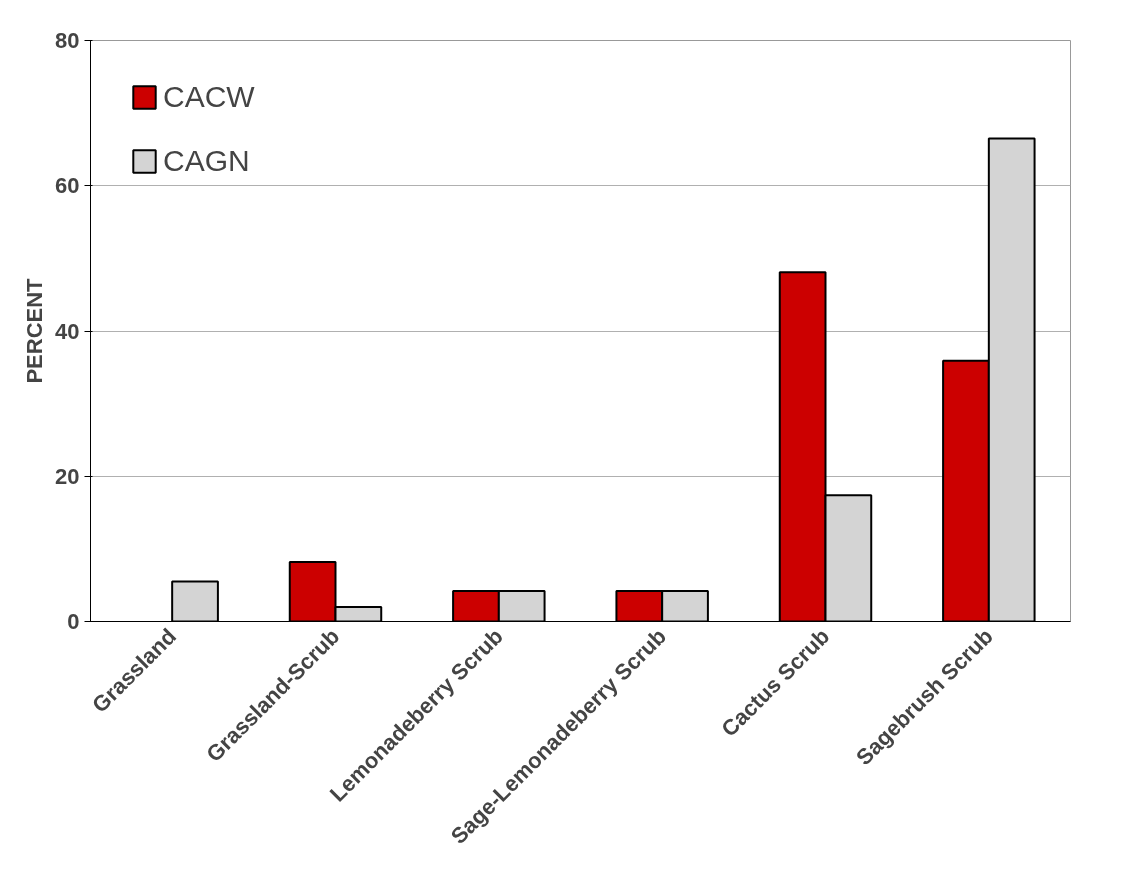  Describe the element at coordinates (35, 330) in the screenshot. I see `y-axis-title: PERCENT` at that location.